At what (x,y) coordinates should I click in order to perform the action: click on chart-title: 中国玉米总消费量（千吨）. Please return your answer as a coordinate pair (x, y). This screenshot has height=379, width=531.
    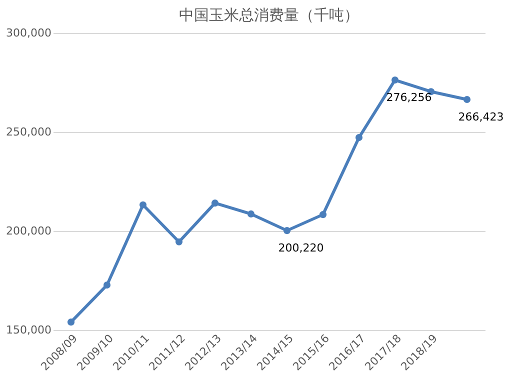
    Looking at the image, I should click on (269, 15).